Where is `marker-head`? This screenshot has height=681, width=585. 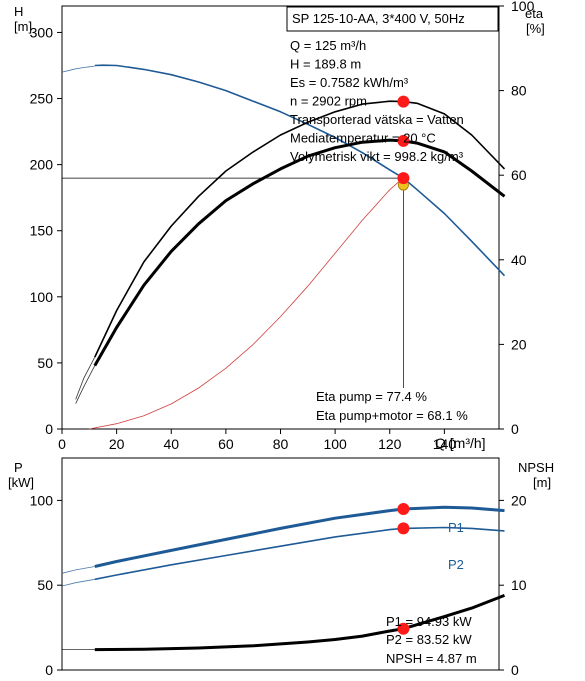
marker-head is located at coordinates (403, 178).